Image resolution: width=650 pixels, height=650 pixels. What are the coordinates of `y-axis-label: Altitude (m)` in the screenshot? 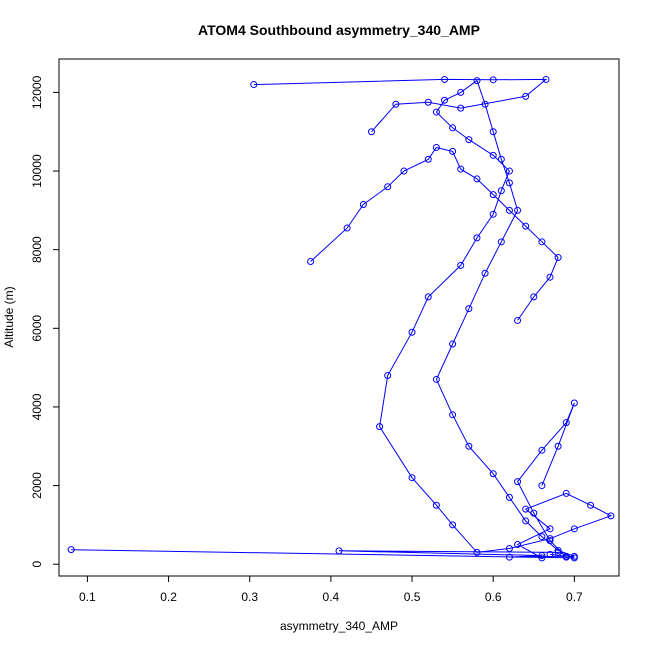 It's located at (9, 316).